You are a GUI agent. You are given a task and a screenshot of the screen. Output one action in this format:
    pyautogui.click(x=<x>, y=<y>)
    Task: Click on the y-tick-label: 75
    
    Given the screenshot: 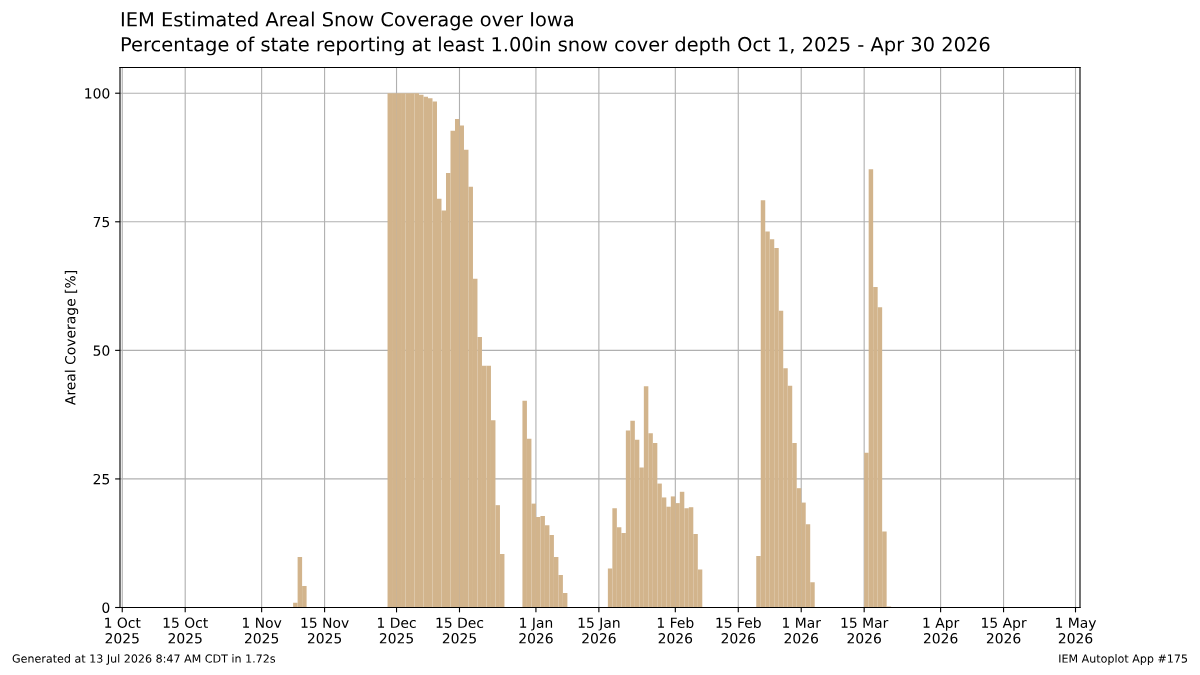 What is the action you would take?
    pyautogui.click(x=101, y=222)
    